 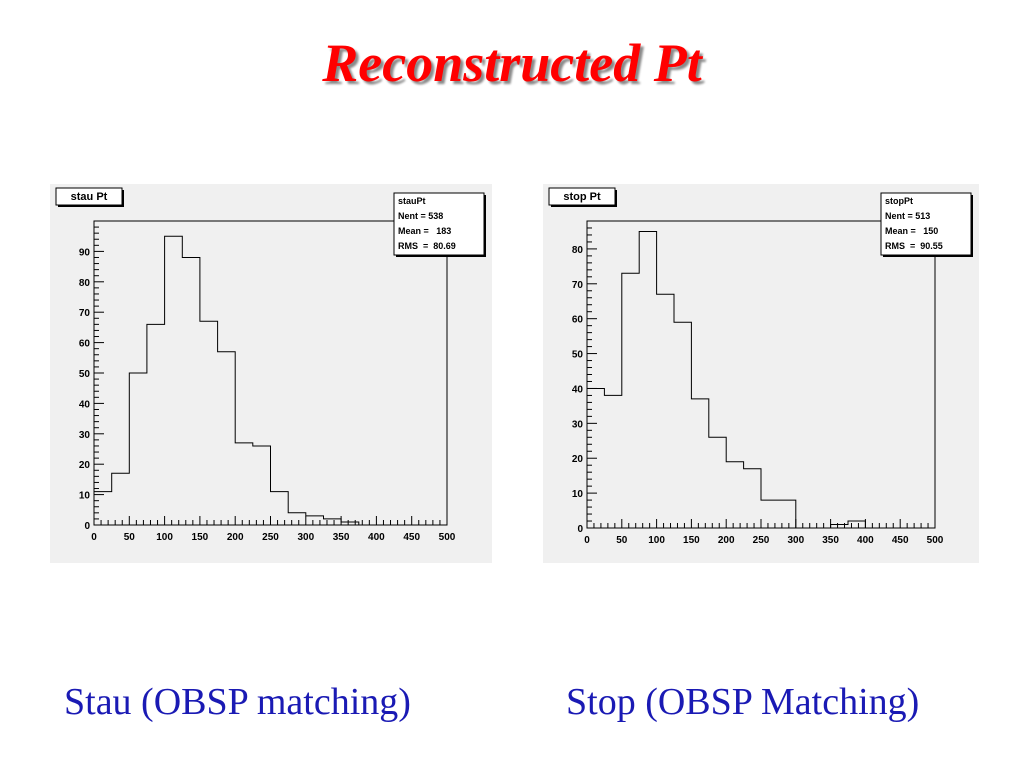 What do you see at coordinates (420, 216) in the screenshot?
I see `stats-line: Nent = 538` at bounding box center [420, 216].